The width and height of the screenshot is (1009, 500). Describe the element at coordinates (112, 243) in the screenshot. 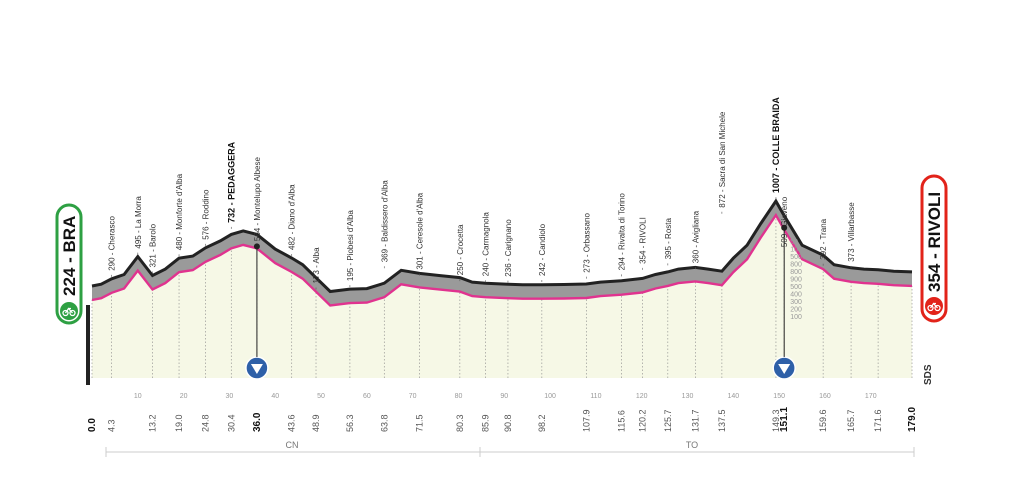

I see `waypoint-label: 290 - Cherasco` at that location.